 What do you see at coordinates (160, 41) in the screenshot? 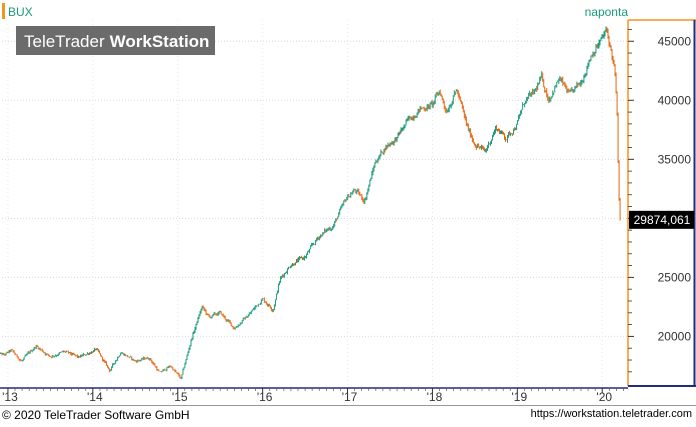
I see `watermark-text-2: WorkStation` at bounding box center [160, 41].